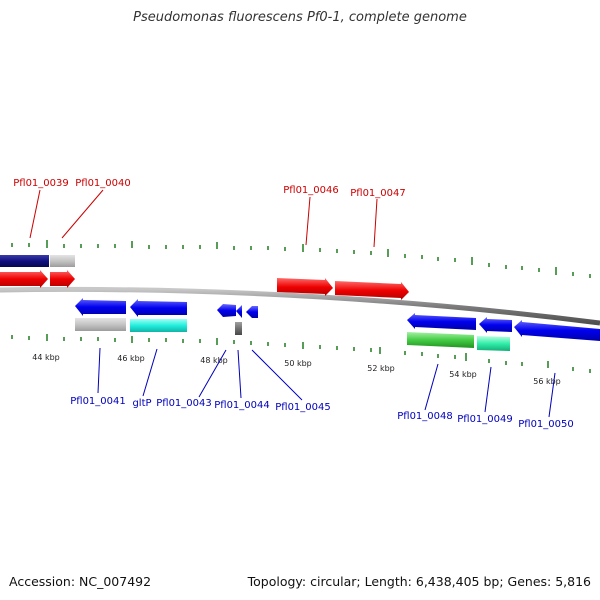  I want to click on gene-label: Pfl01_0041, so click(98, 401).